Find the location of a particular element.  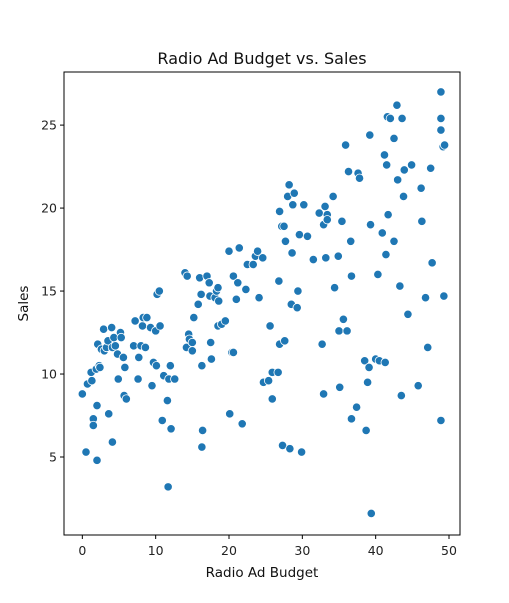

x-tick-label: 50 is located at coordinates (449, 550).